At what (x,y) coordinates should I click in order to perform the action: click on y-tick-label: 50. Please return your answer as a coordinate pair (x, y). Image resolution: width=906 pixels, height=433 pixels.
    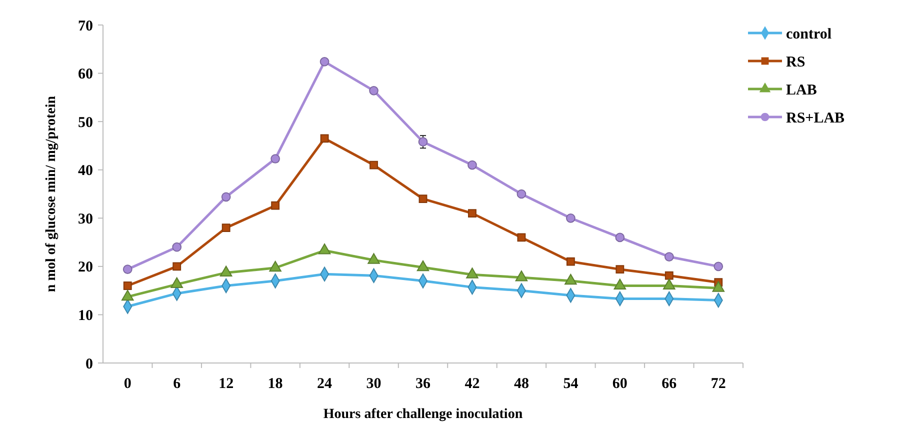
    Looking at the image, I should click on (85, 122).